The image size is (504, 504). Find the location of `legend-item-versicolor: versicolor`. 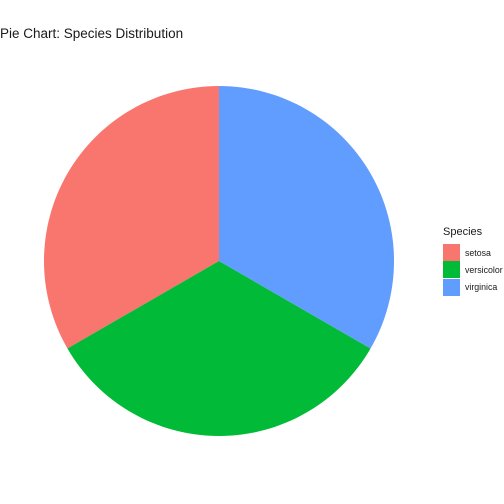

legend-item-versicolor: versicolor is located at coordinates (473, 270).